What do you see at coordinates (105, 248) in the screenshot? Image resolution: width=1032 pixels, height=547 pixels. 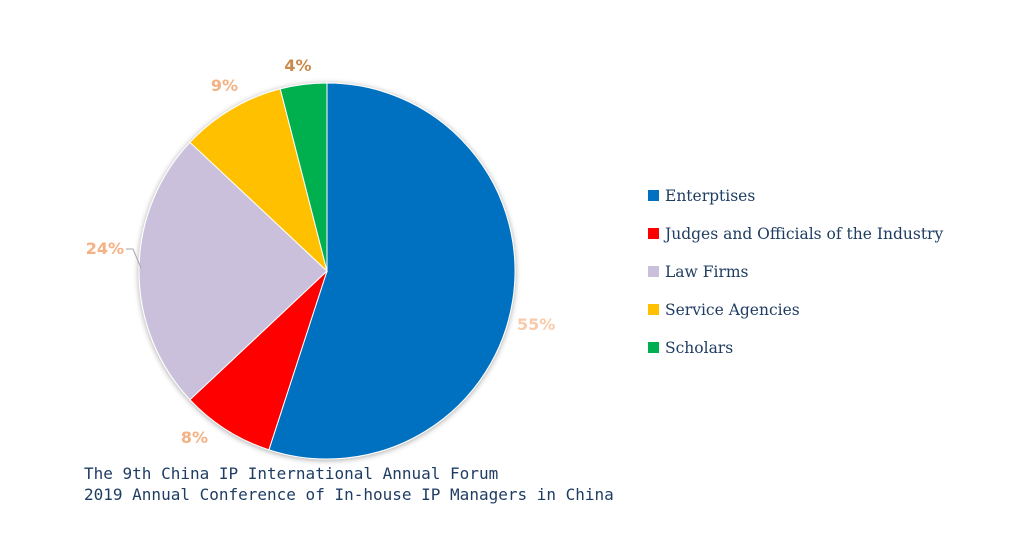 I see `data-label-law-firms: 24%` at bounding box center [105, 248].